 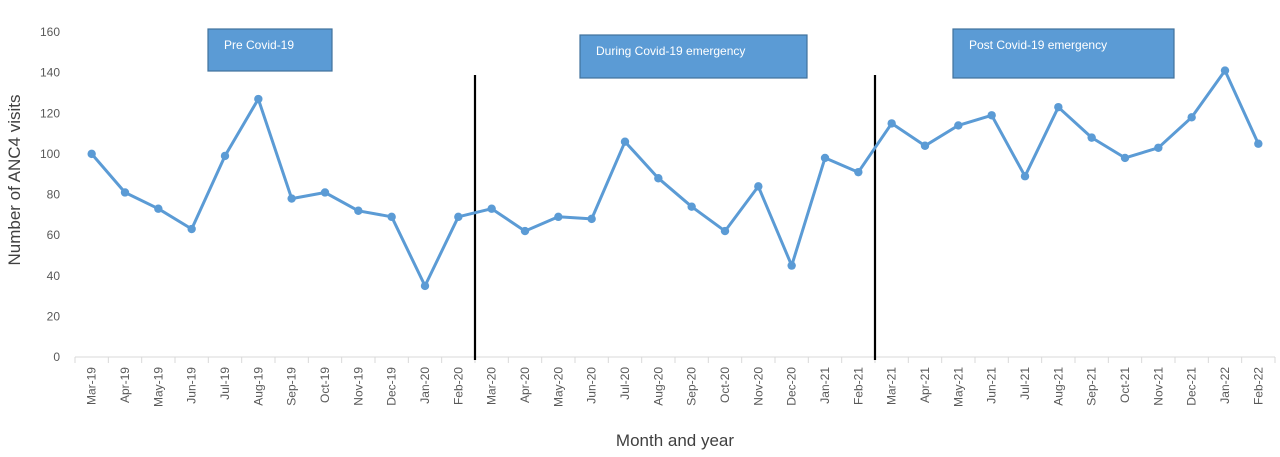 What do you see at coordinates (358, 386) in the screenshot?
I see `x-tick-label: Nov-19` at bounding box center [358, 386].